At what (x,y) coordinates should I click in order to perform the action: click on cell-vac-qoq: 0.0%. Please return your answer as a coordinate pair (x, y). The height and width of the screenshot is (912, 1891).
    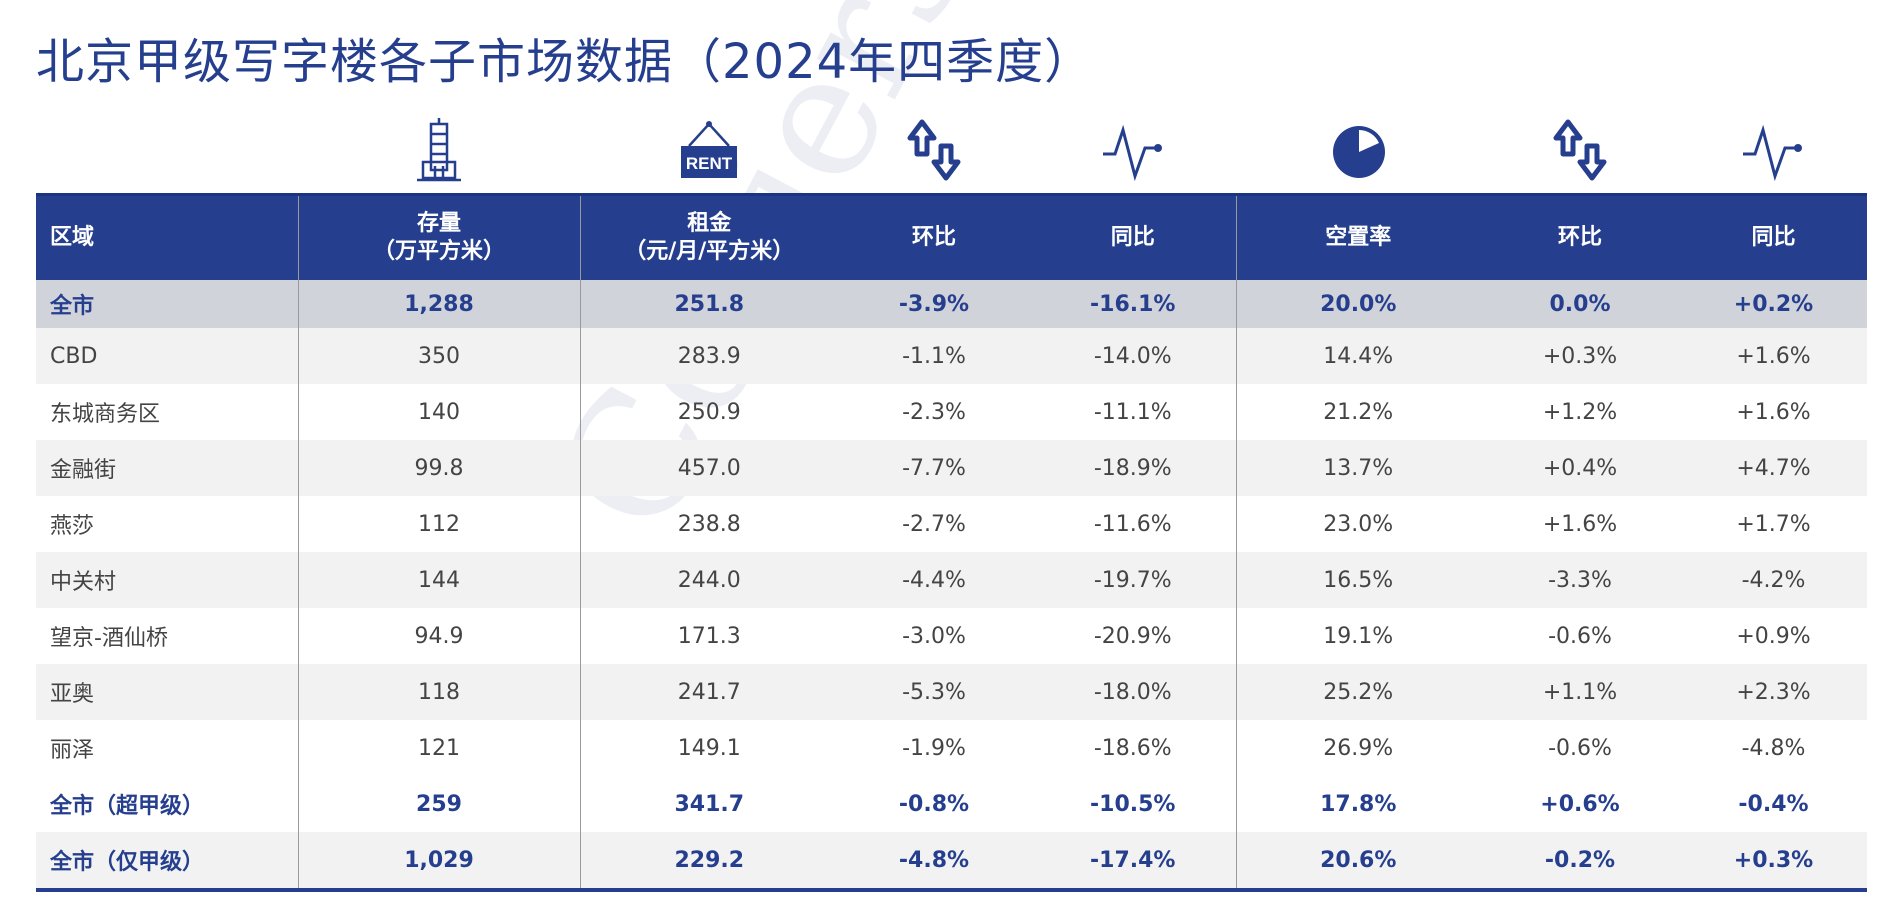
    Looking at the image, I should click on (1580, 304).